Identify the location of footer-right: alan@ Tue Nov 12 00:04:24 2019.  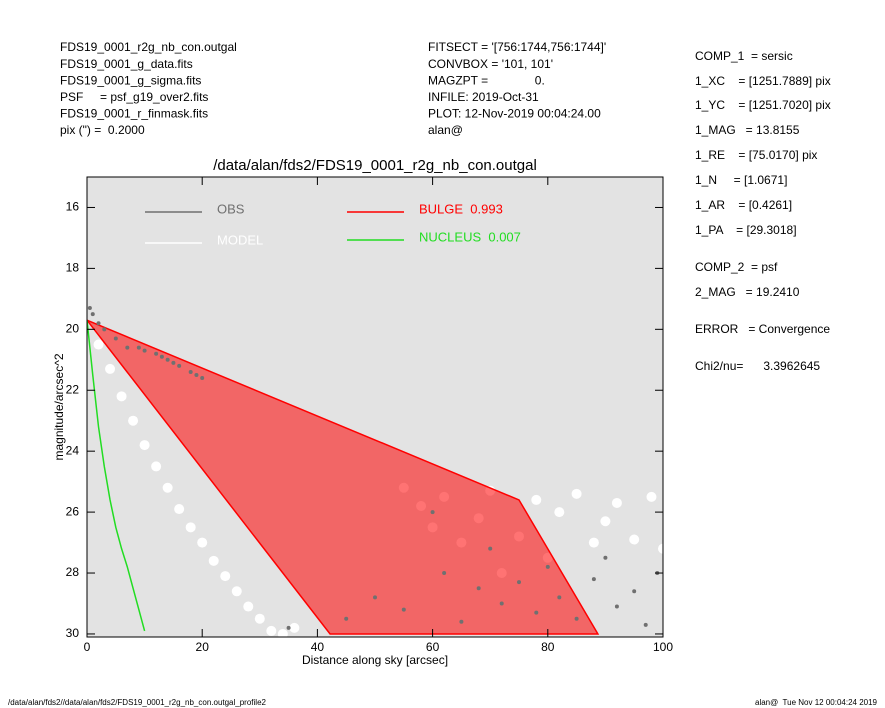
(816, 702).